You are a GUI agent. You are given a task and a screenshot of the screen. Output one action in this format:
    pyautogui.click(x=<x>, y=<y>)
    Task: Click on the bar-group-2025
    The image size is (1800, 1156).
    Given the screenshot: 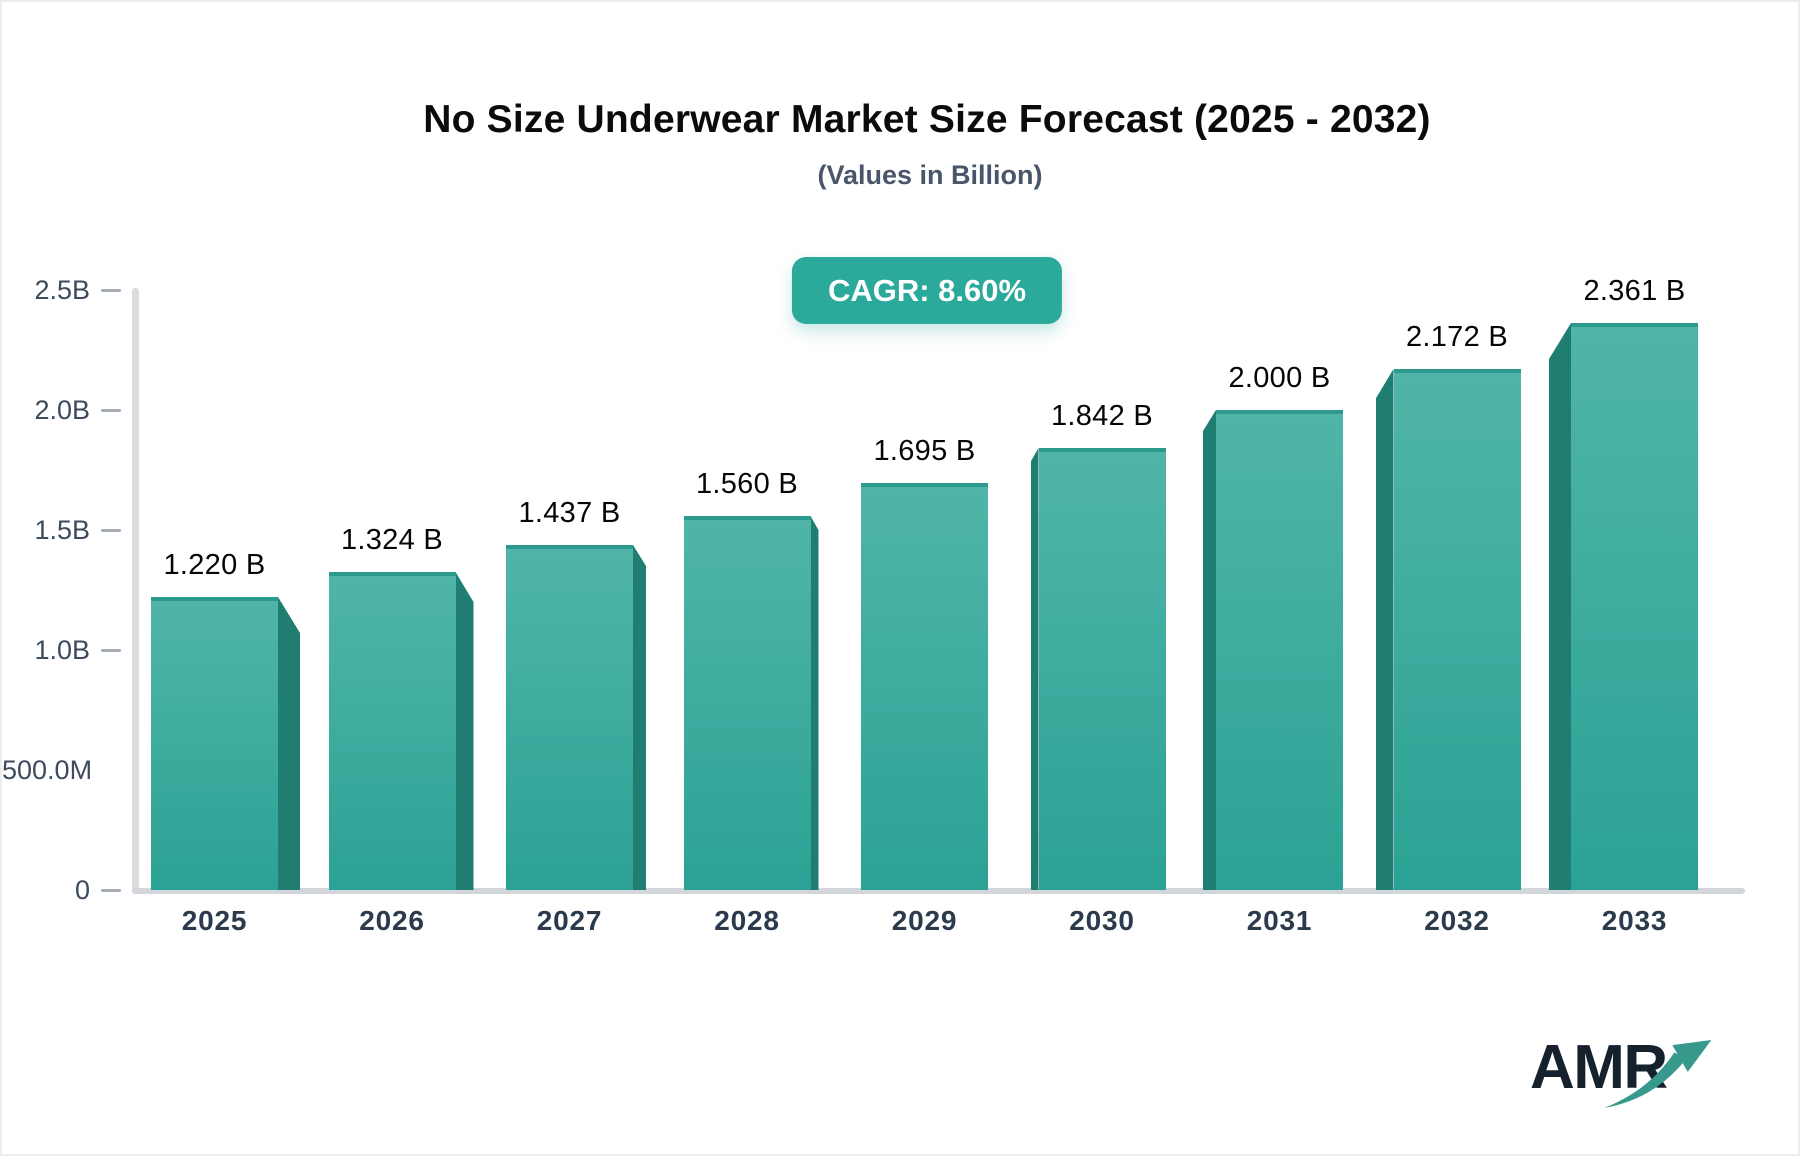 What is the action you would take?
    pyautogui.click(x=225, y=743)
    